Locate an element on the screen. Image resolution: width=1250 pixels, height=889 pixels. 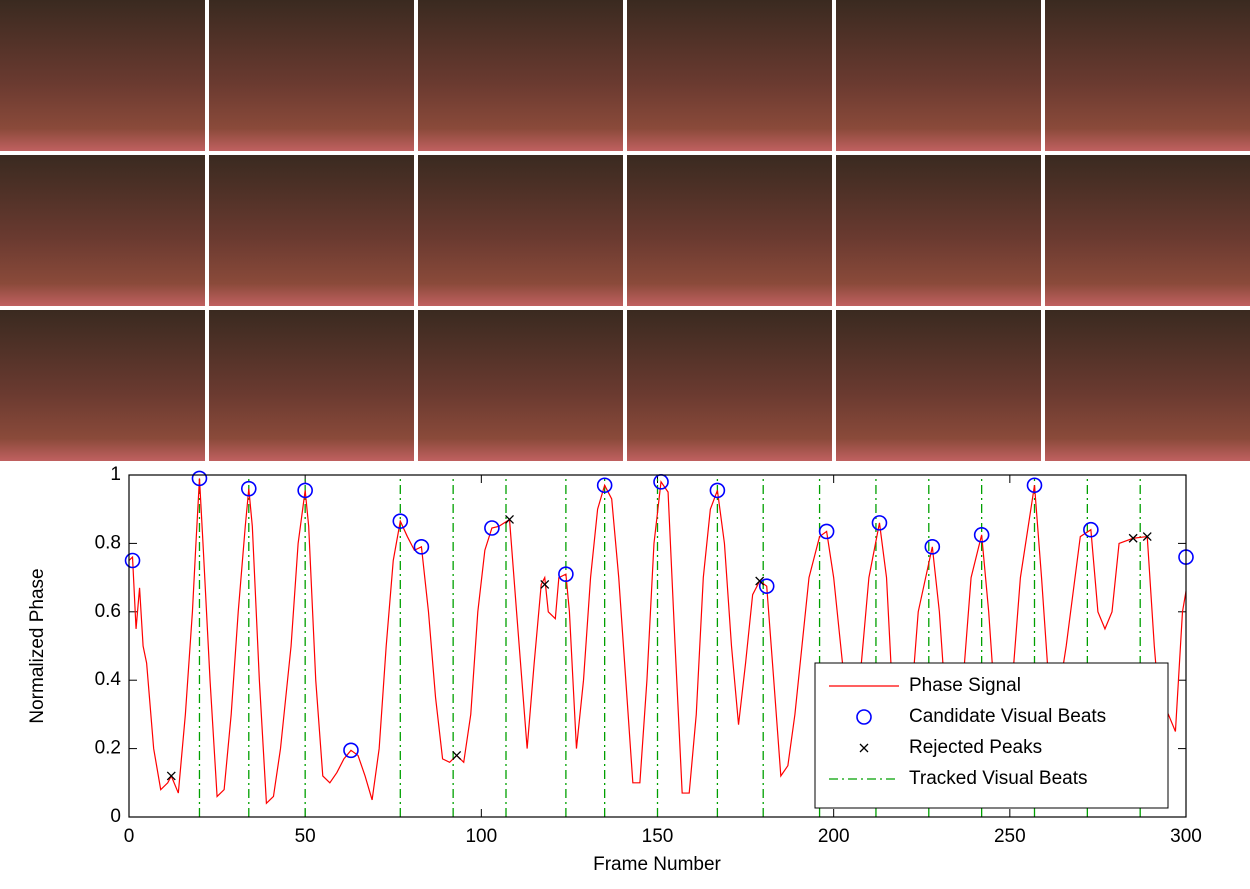
legend-box is located at coordinates (991, 735).